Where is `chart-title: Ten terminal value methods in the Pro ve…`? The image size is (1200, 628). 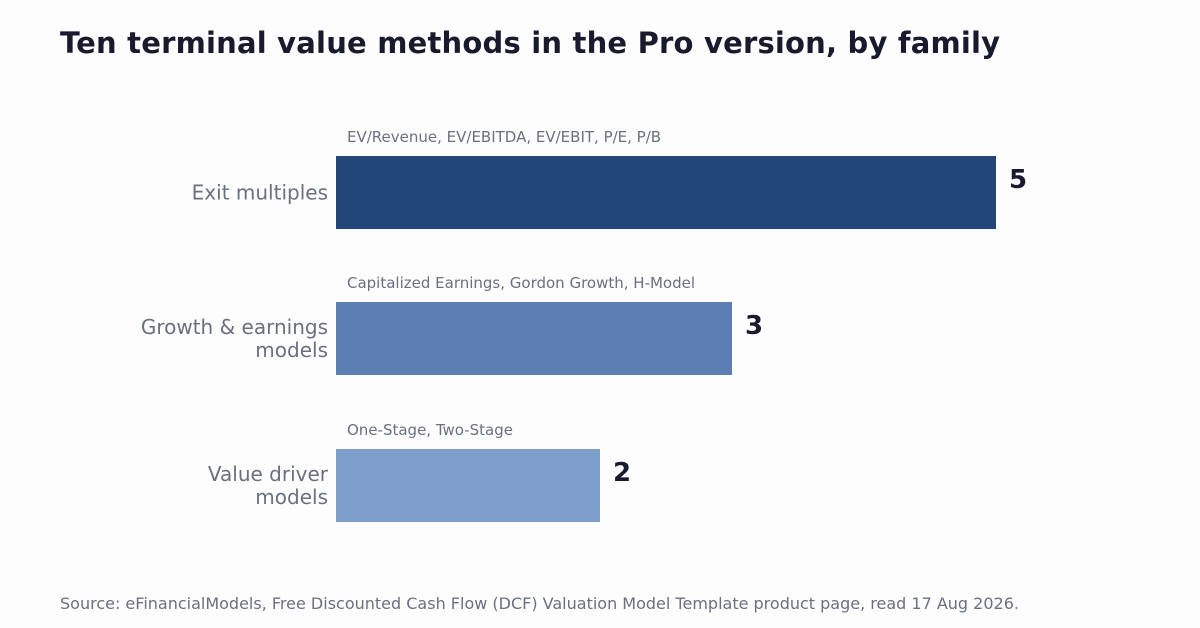 chart-title: Ten terminal value methods in the Pro ve… is located at coordinates (530, 43).